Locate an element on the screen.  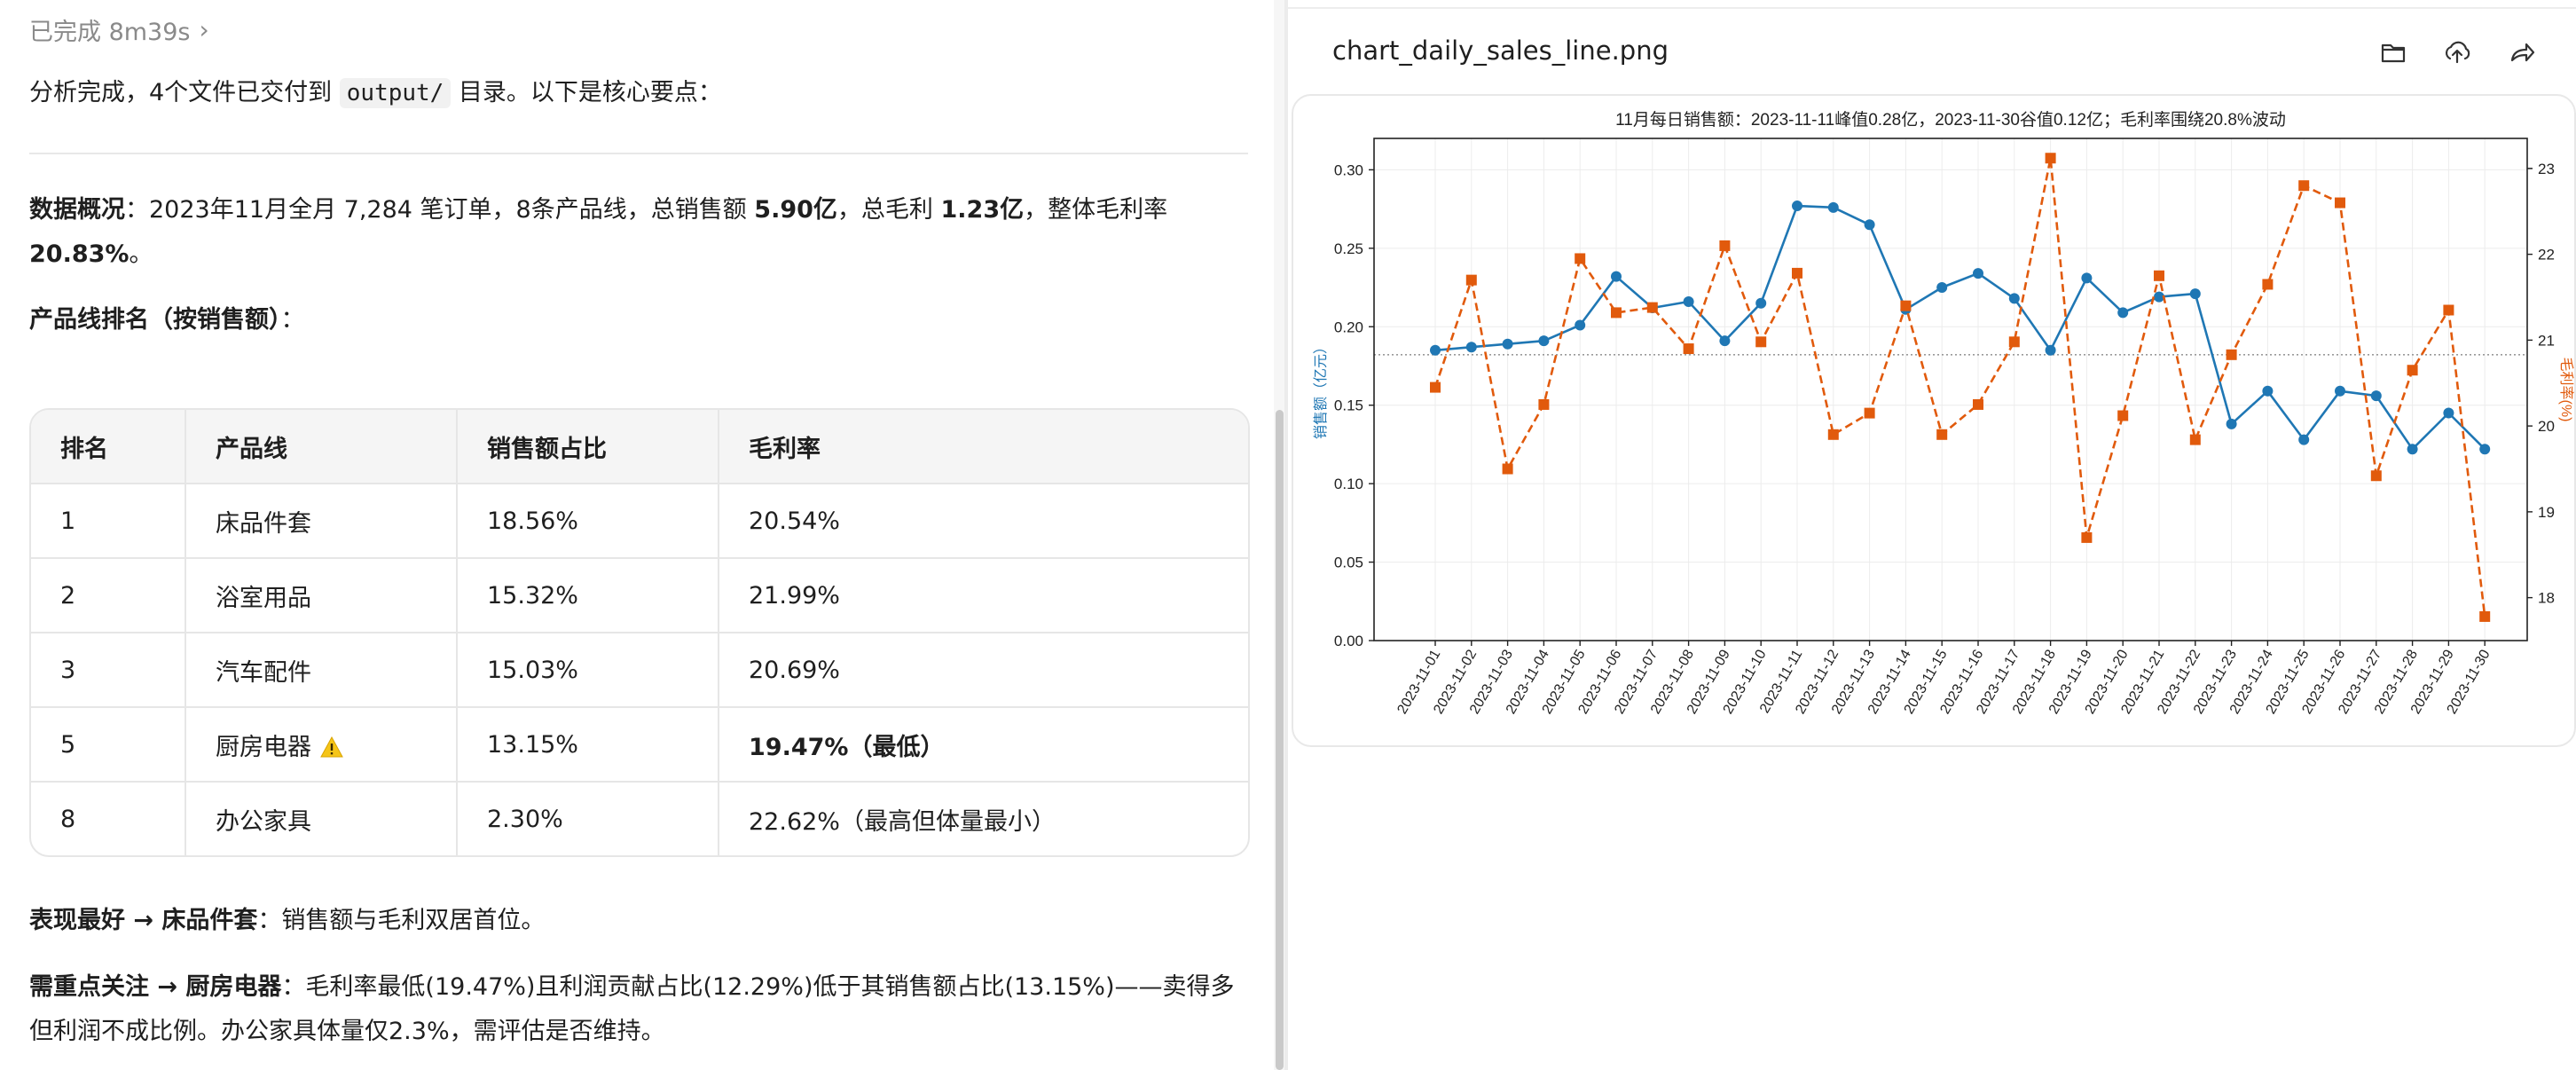
y-tick-label: 0.05 is located at coordinates (1348, 563).